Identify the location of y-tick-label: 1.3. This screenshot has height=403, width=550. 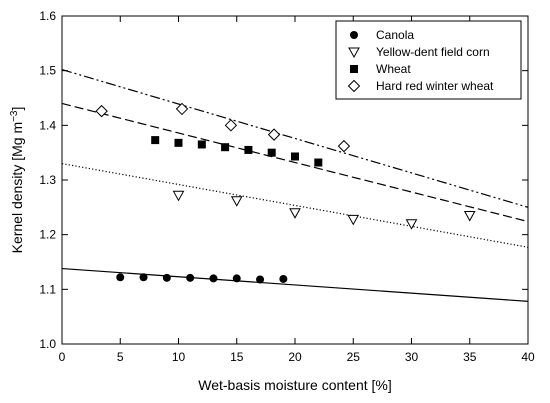
(47, 180).